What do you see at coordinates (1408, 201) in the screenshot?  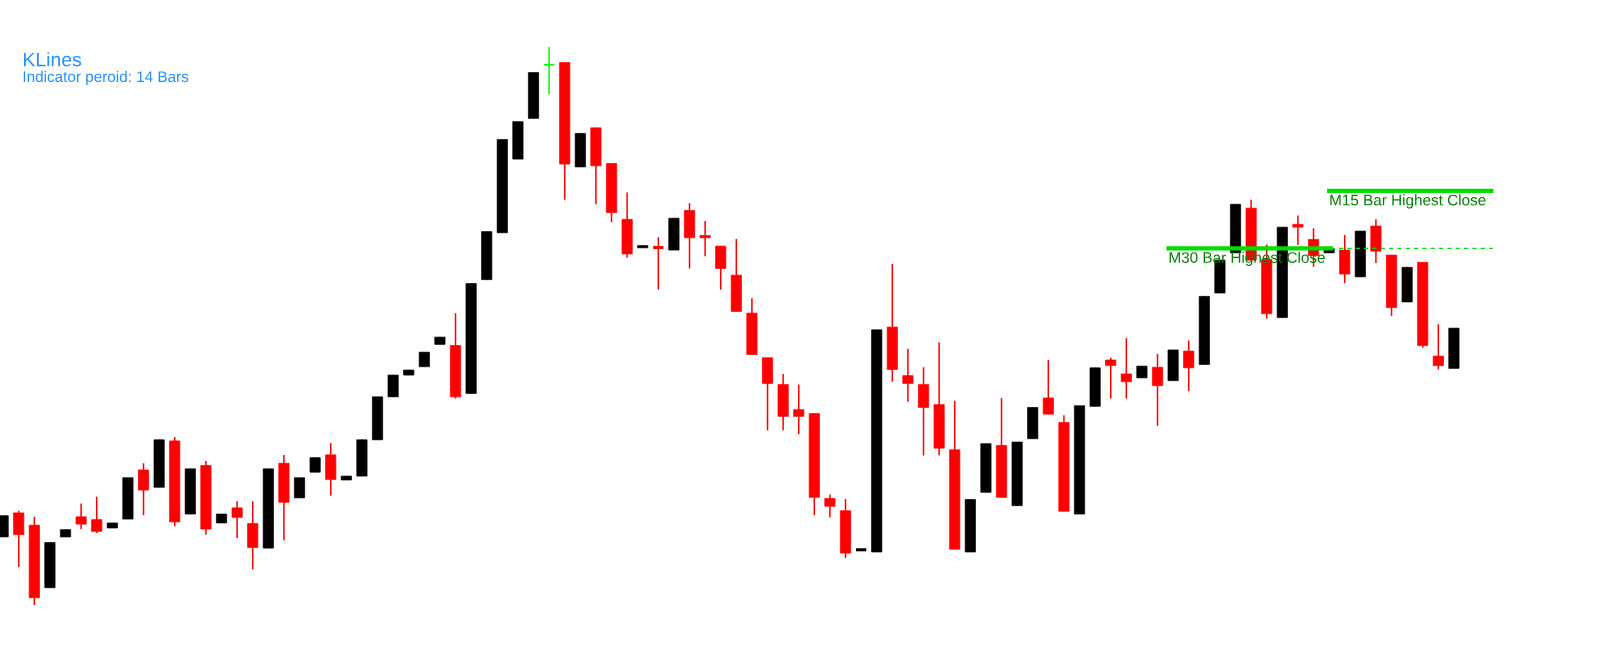 I see `ref-line-label: M15 Bar Highest Close` at bounding box center [1408, 201].